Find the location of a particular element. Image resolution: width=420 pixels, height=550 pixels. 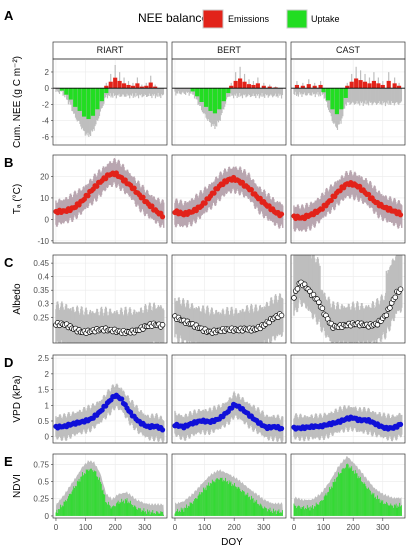

plot-body is located at coordinates (110, 101).